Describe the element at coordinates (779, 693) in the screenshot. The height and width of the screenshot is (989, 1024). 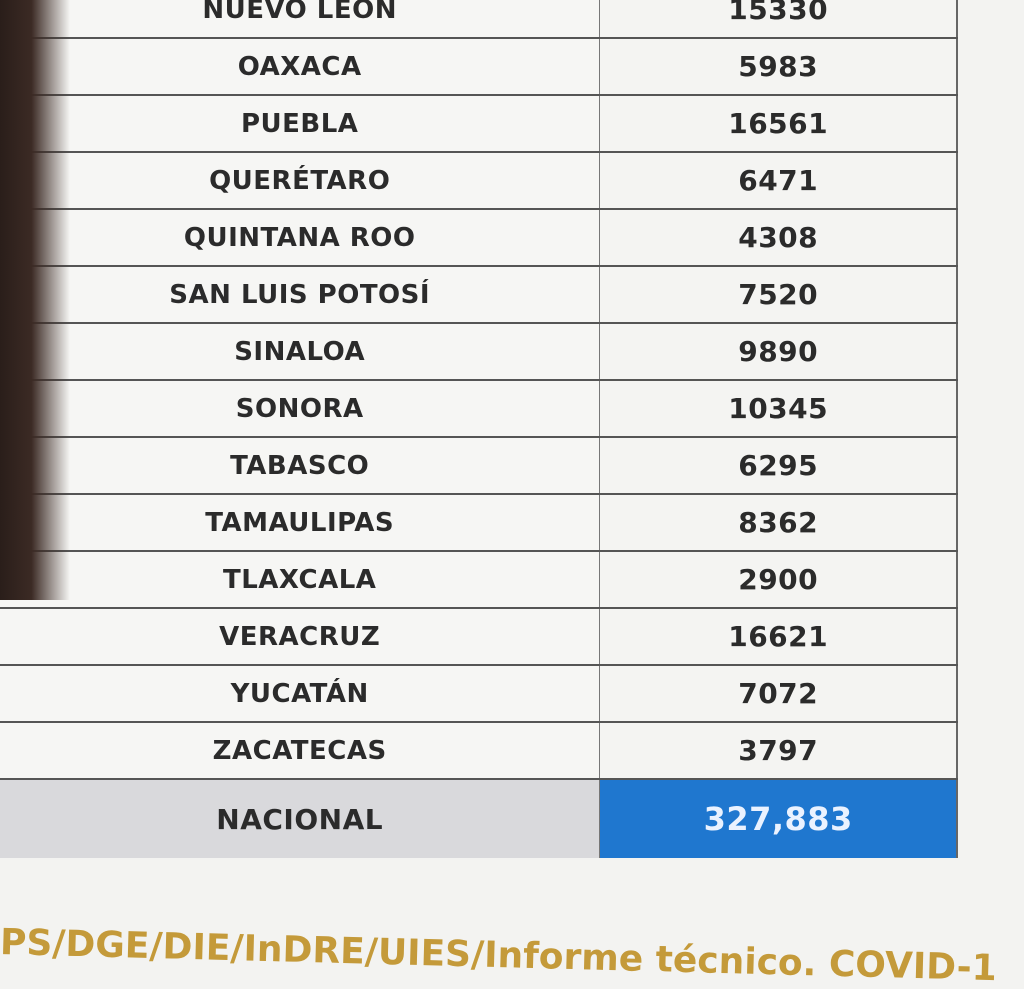
I see `case-count: 7072` at that location.